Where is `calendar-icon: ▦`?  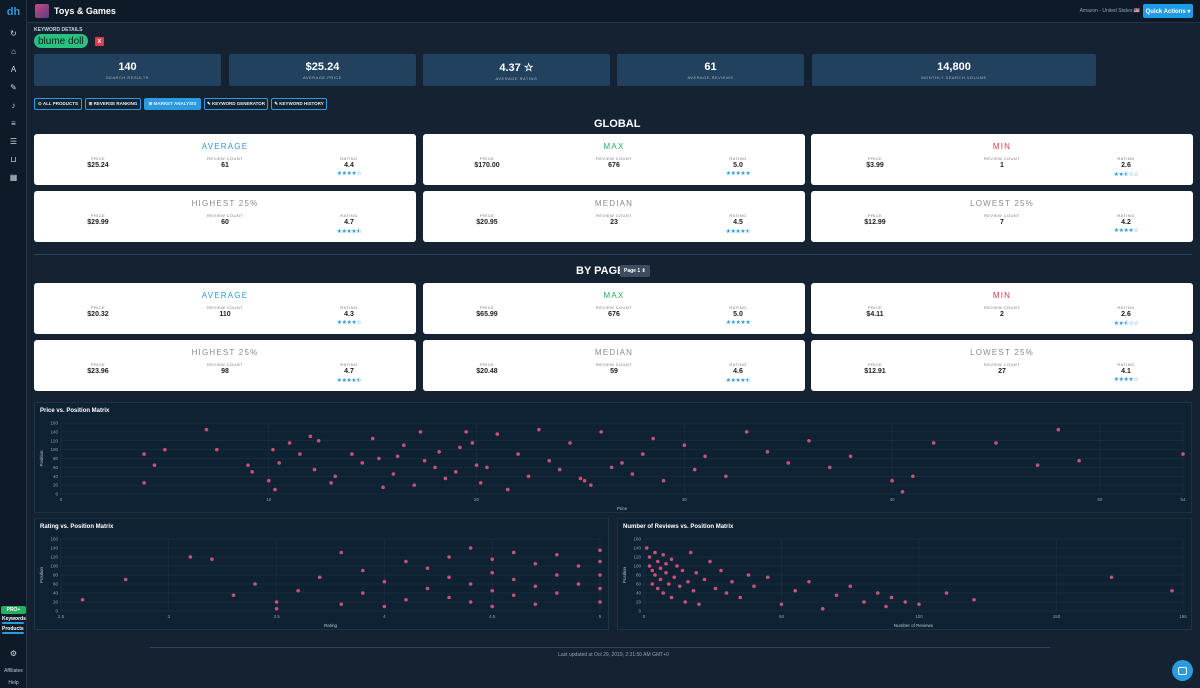
calendar-icon: ▦ is located at coordinates (13, 177).